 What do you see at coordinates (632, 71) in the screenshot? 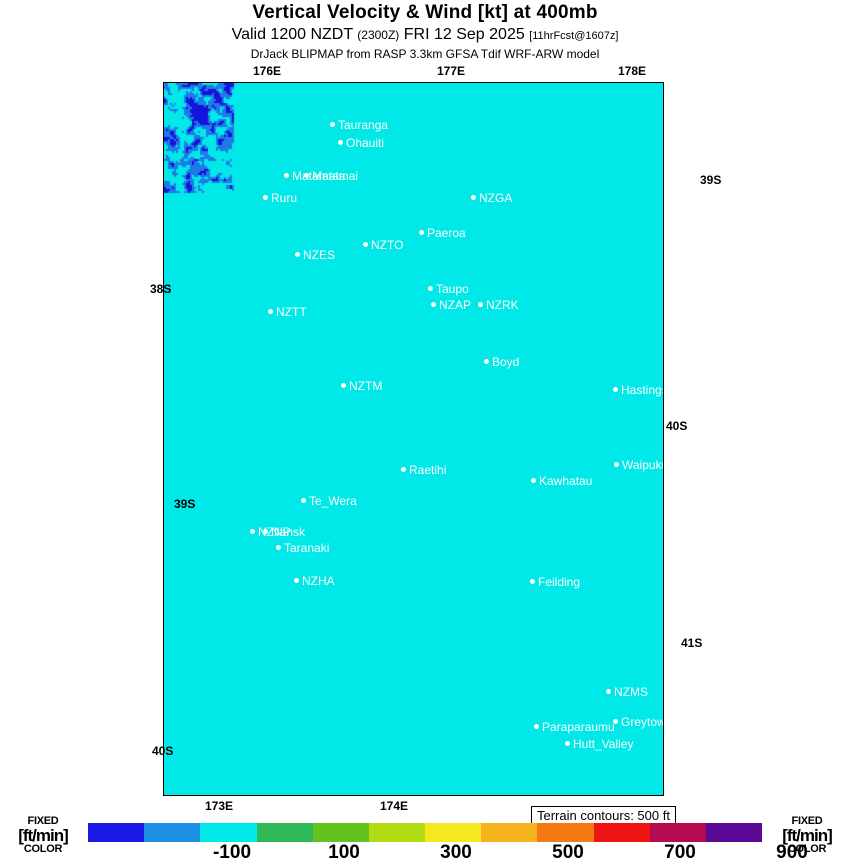
I see `lon-label-top-178E: 178E` at bounding box center [632, 71].